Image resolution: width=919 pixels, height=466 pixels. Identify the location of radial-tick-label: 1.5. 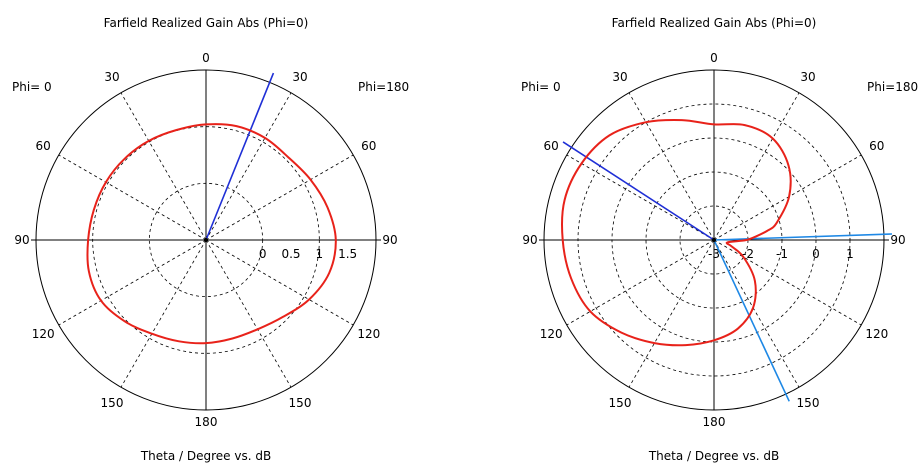
(347, 254).